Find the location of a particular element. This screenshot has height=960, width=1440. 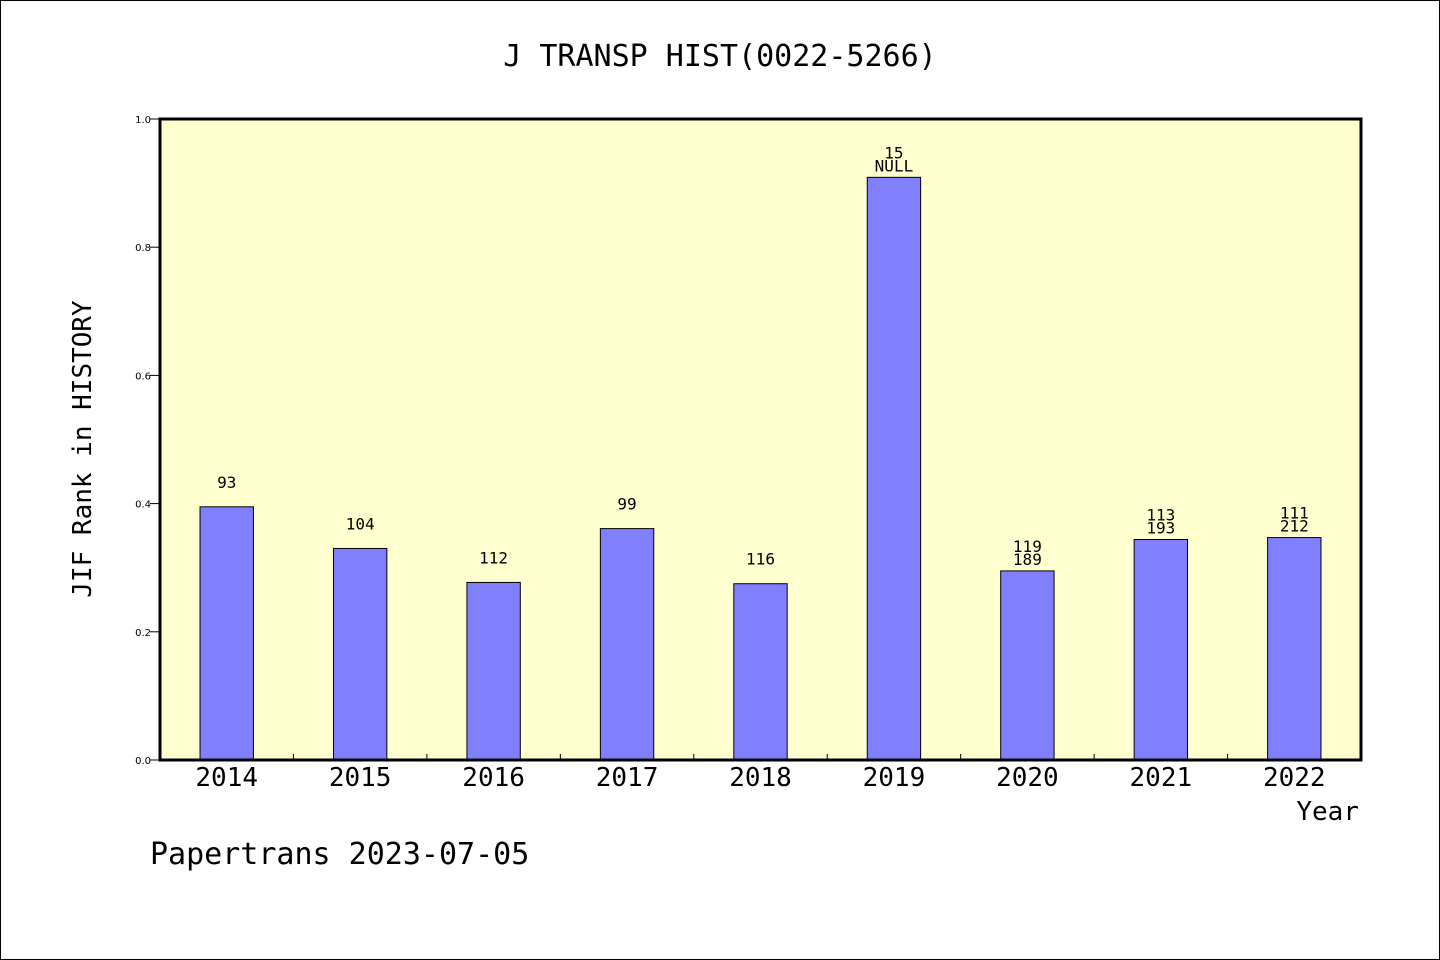

y-tick-label: 0.2 is located at coordinates (143, 633).